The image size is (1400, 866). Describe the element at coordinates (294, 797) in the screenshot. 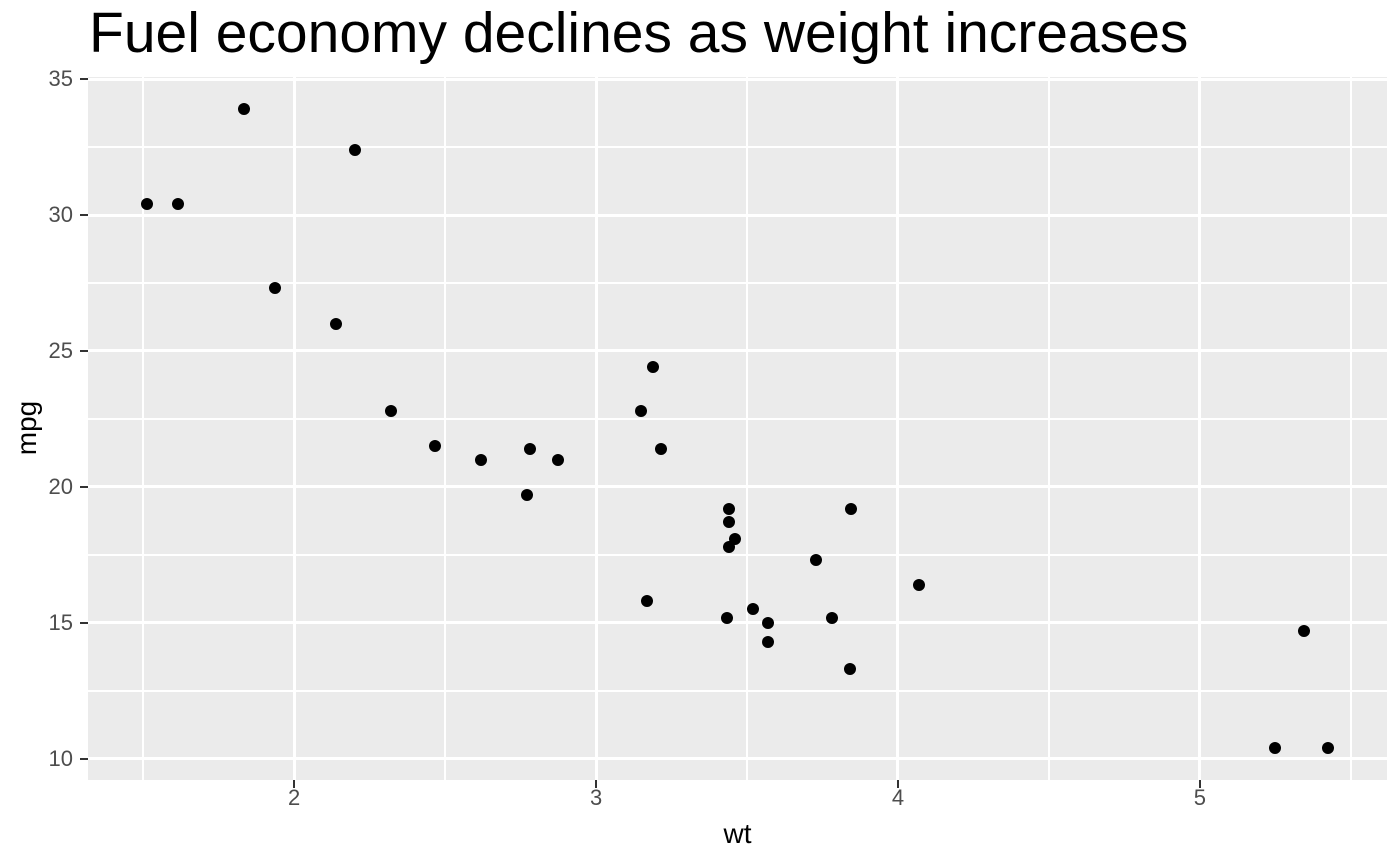

I see `x-tick-label: 2` at that location.